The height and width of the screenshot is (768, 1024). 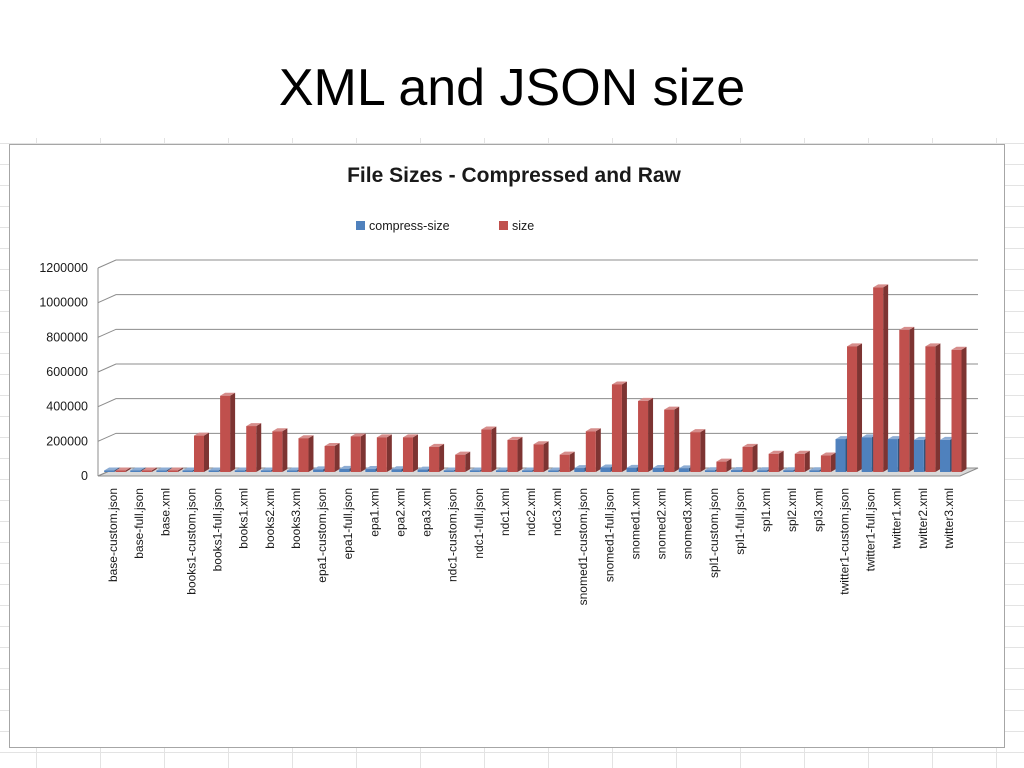 What do you see at coordinates (322, 535) in the screenshot?
I see `x-tick-label: epa1-custom.json` at bounding box center [322, 535].